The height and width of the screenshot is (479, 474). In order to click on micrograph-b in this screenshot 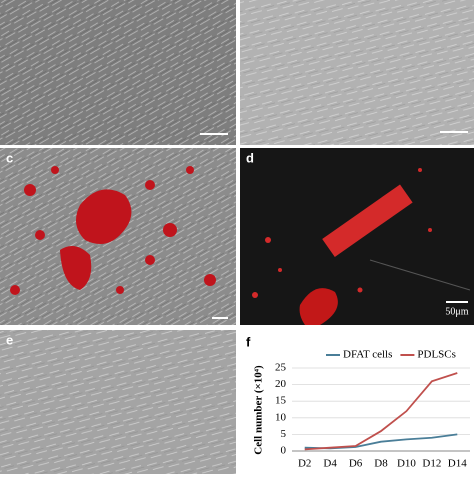, I will do `click(357, 72)`.